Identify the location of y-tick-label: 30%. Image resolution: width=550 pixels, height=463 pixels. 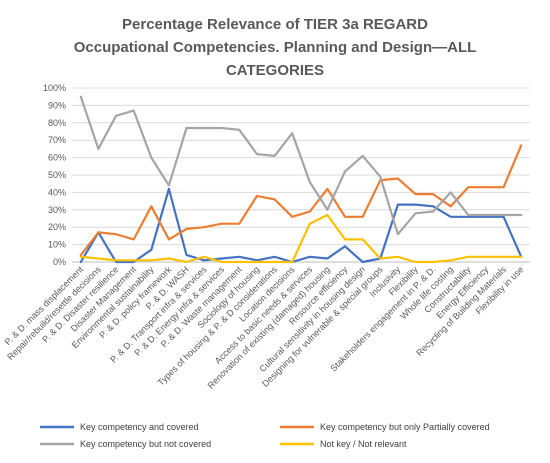
(57, 210).